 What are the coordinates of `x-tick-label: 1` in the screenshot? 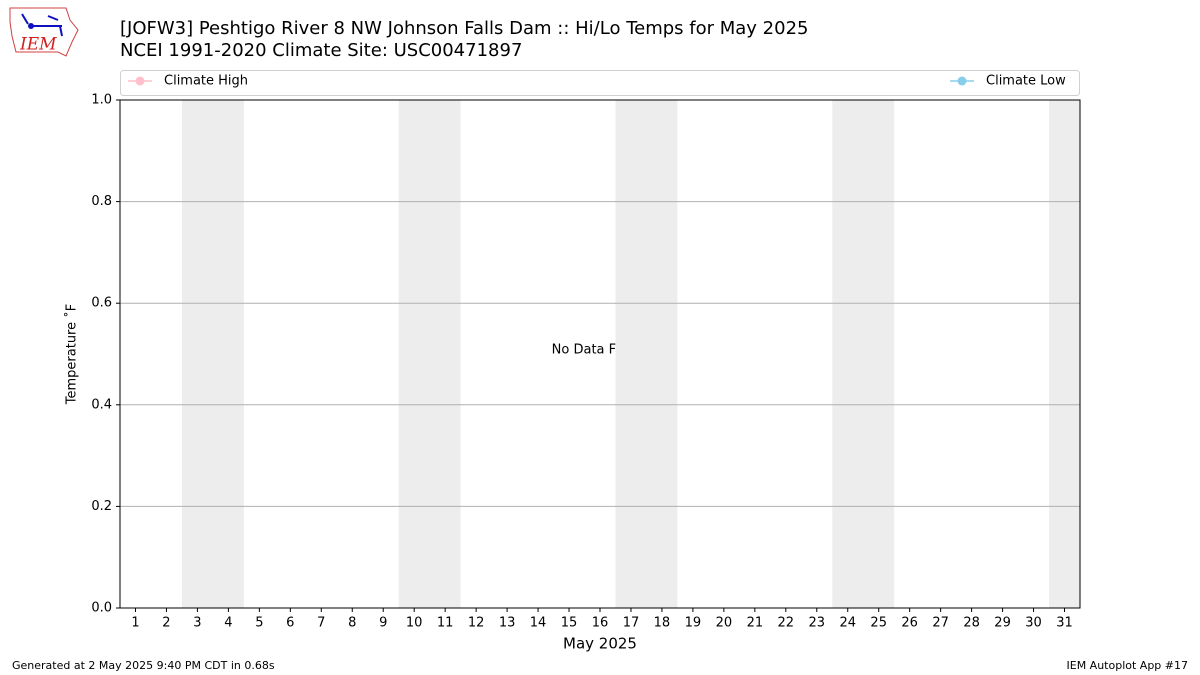 It's located at (135, 623).